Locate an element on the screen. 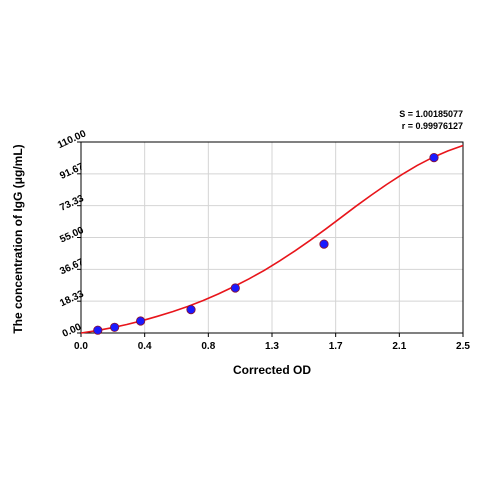 The width and height of the screenshot is (480, 480). x-tick-label: 0.8 is located at coordinates (208, 346).